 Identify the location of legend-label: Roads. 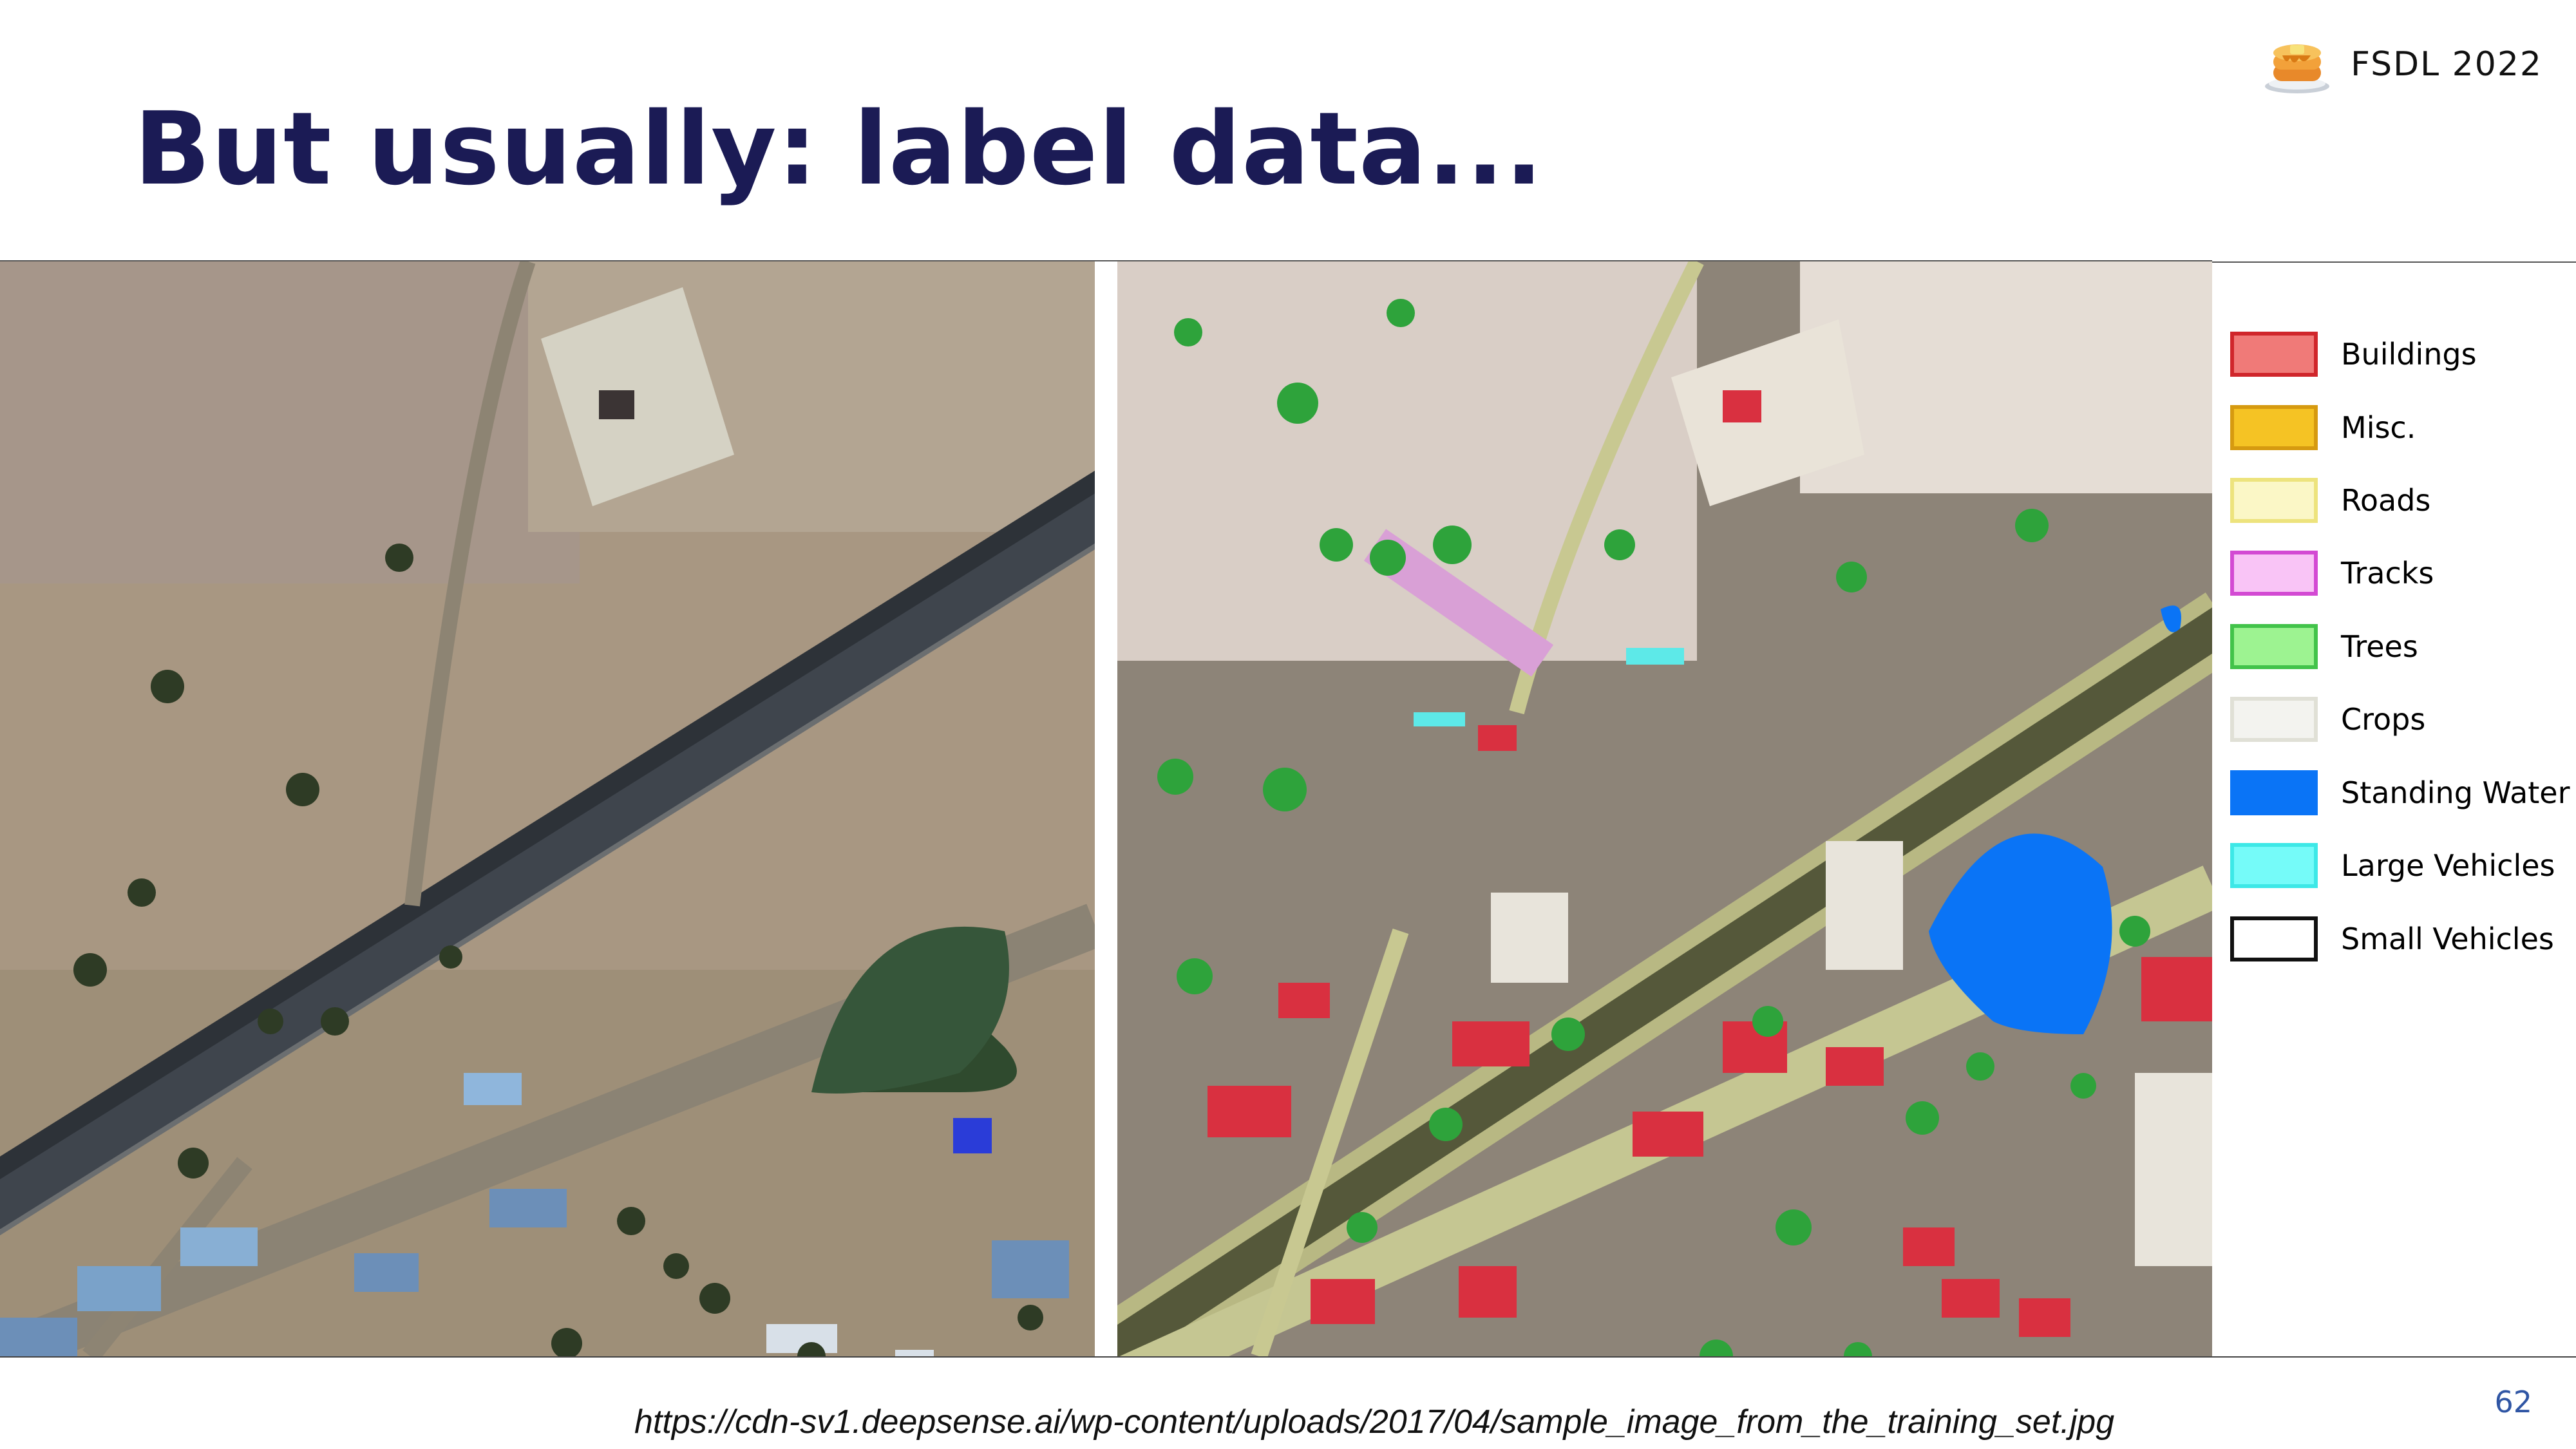
(2386, 500).